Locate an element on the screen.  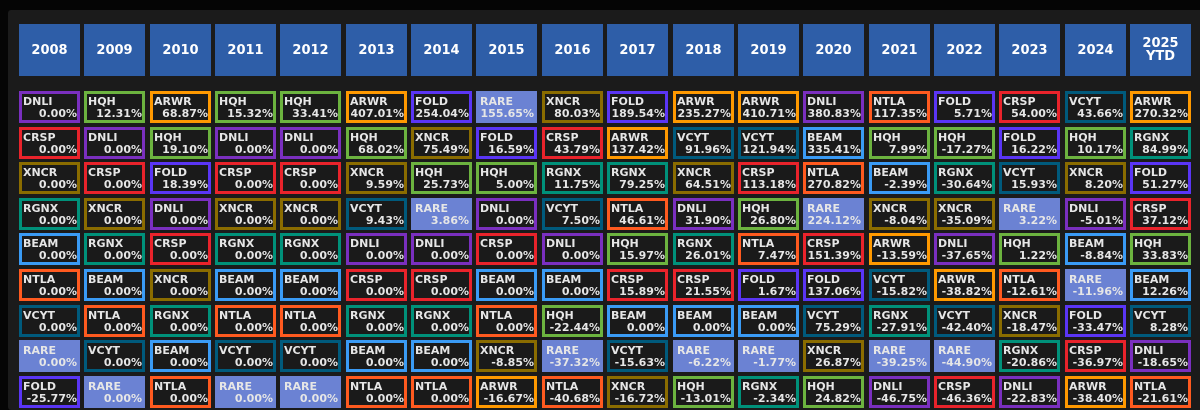
ticker-cell-rare: RARE 3.22% is located at coordinates (1029, 214).